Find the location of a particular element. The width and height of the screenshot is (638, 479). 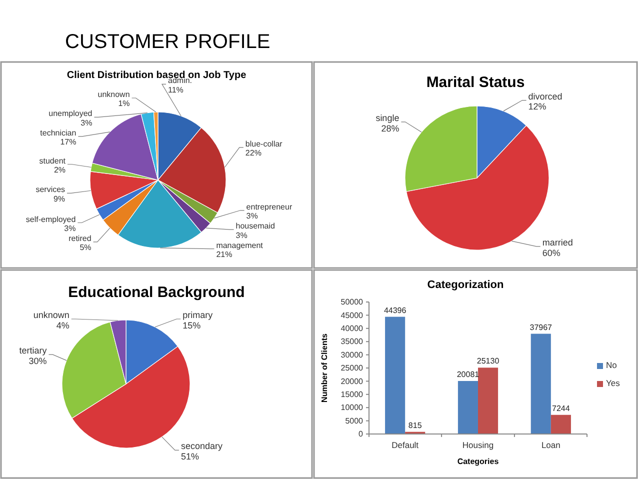

data-label: 7244 is located at coordinates (561, 408).